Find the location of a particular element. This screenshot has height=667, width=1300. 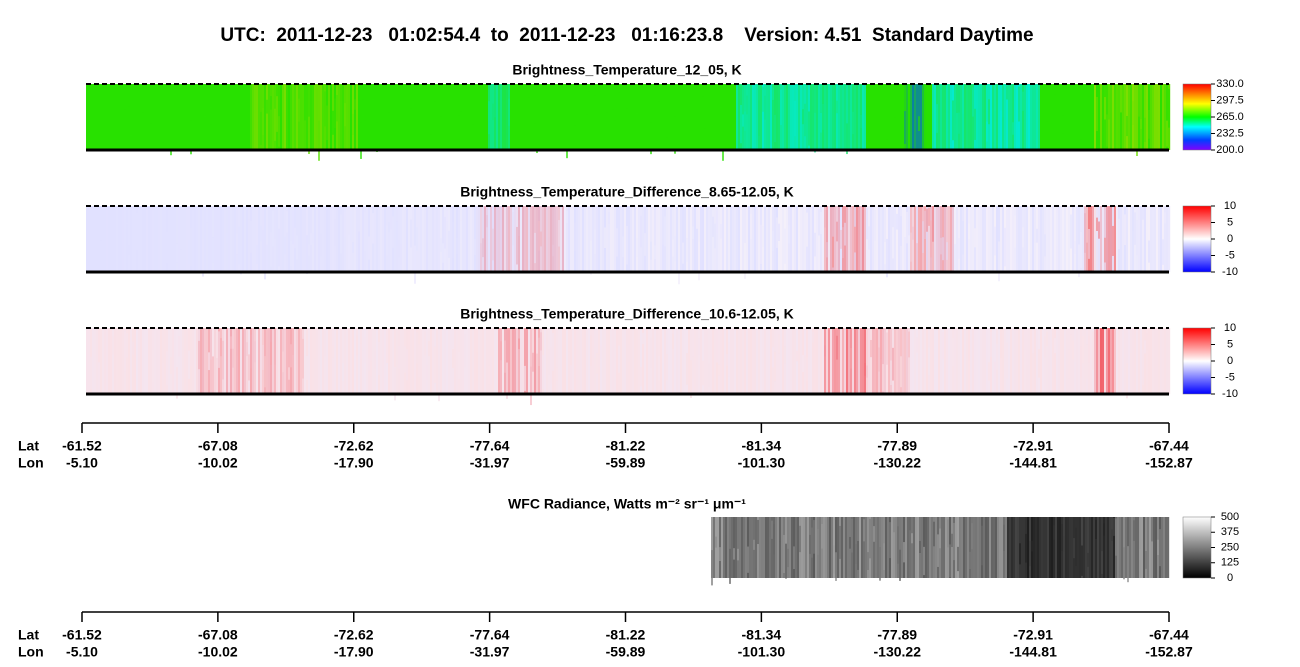

lat-label: -81.34 is located at coordinates (762, 446).